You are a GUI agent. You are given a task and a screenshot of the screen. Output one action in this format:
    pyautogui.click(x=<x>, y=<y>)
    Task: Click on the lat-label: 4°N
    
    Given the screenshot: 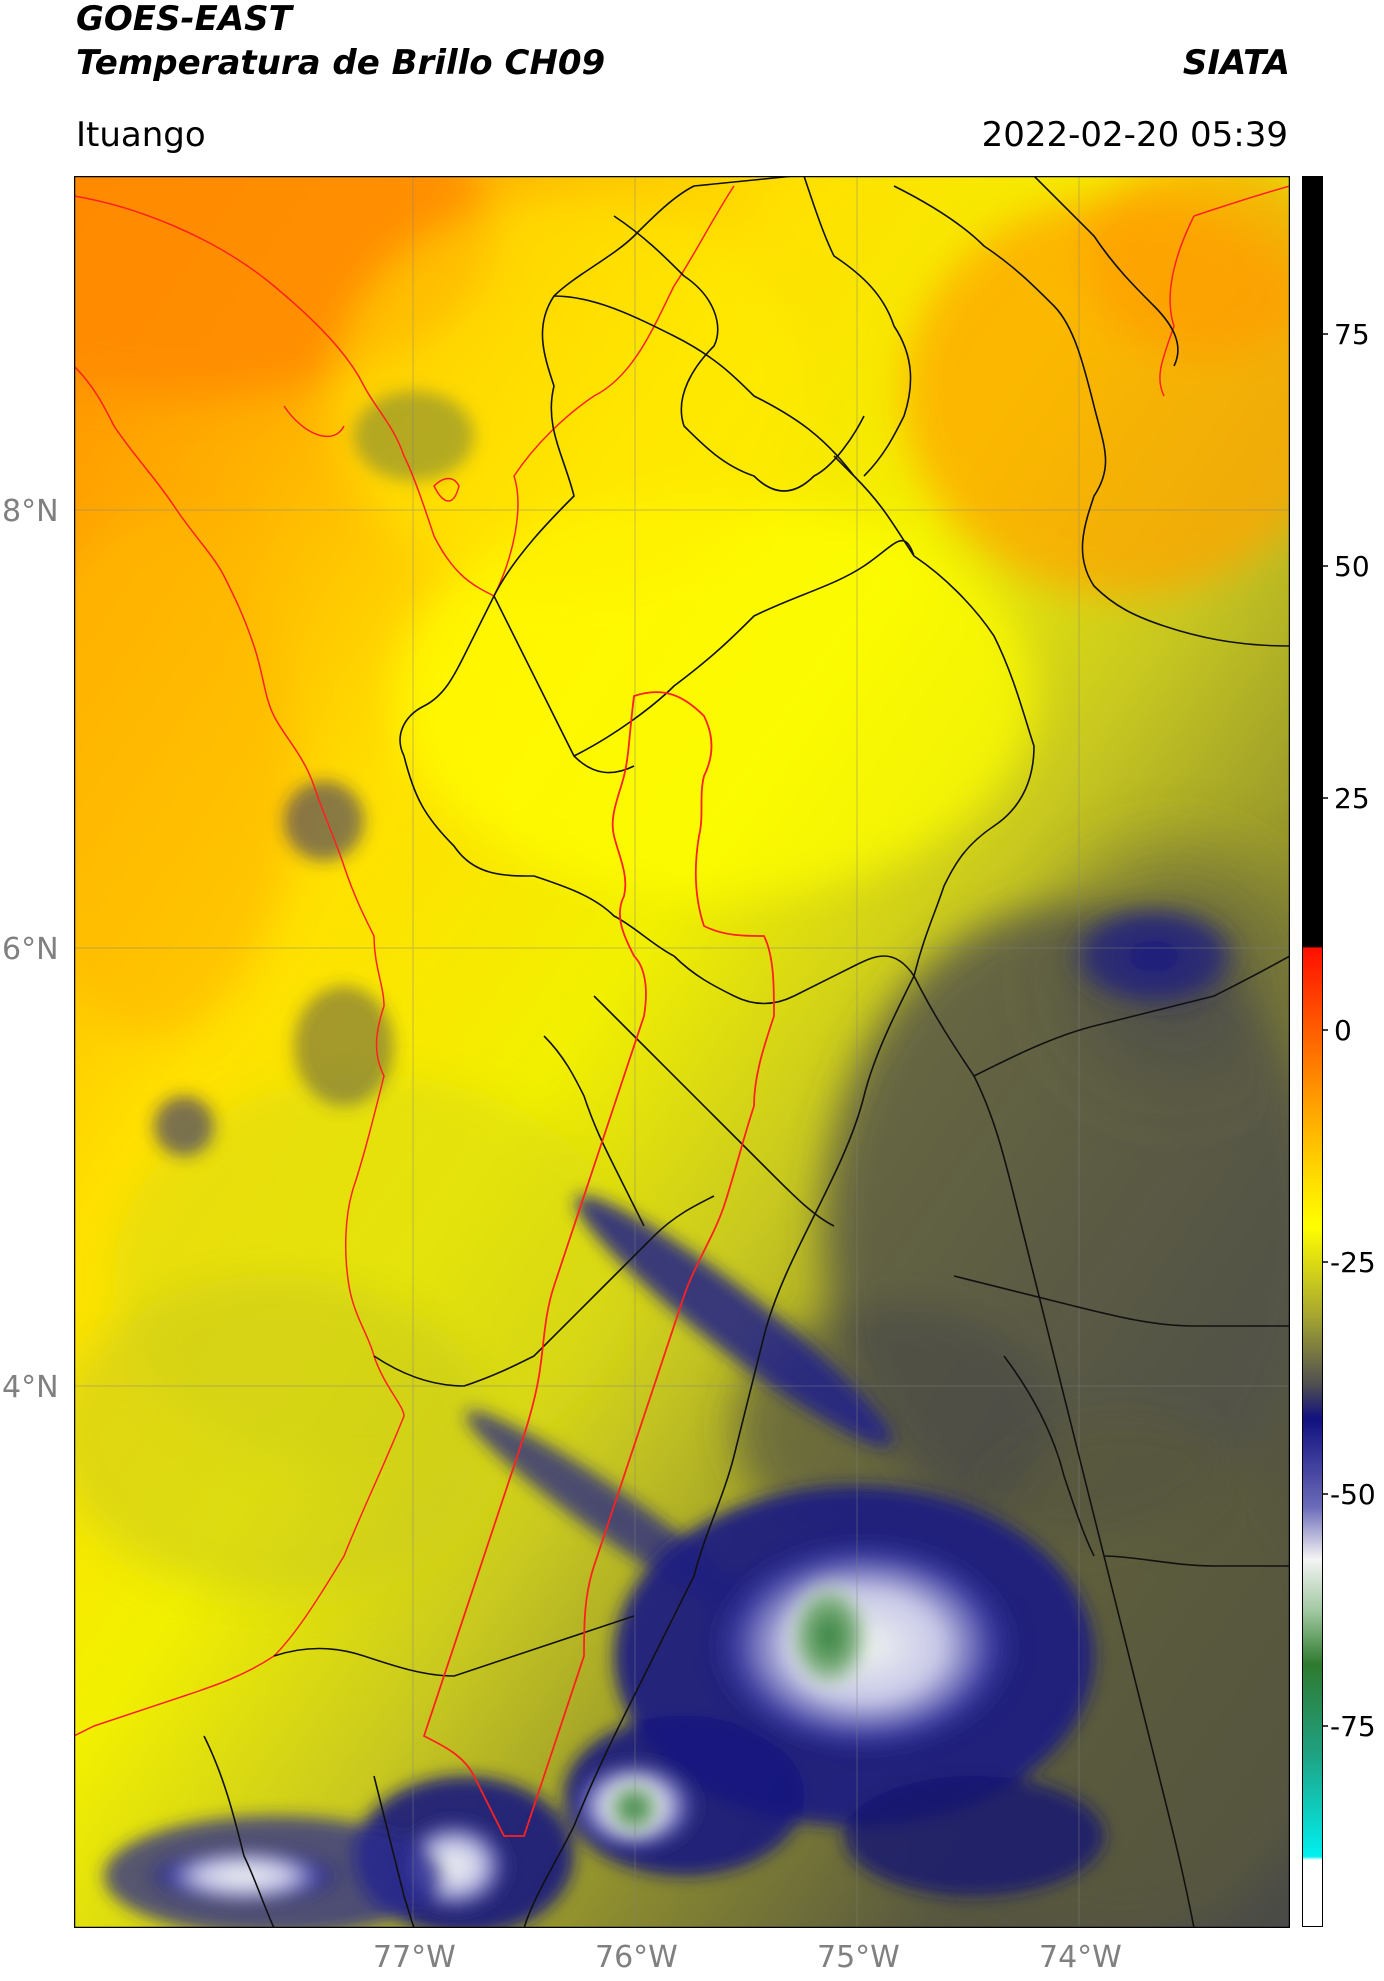 What is the action you would take?
    pyautogui.click(x=30, y=1387)
    